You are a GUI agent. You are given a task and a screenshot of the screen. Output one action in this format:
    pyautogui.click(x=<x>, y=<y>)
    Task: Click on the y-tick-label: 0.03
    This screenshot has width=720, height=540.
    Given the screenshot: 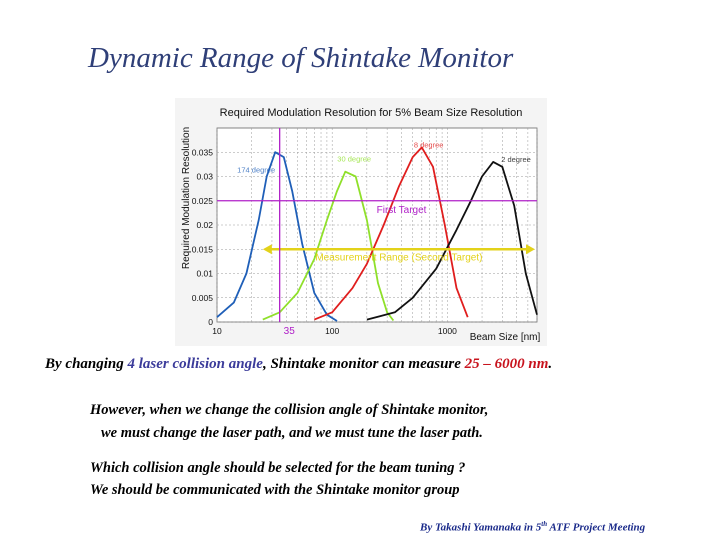 What is the action you would take?
    pyautogui.click(x=204, y=177)
    